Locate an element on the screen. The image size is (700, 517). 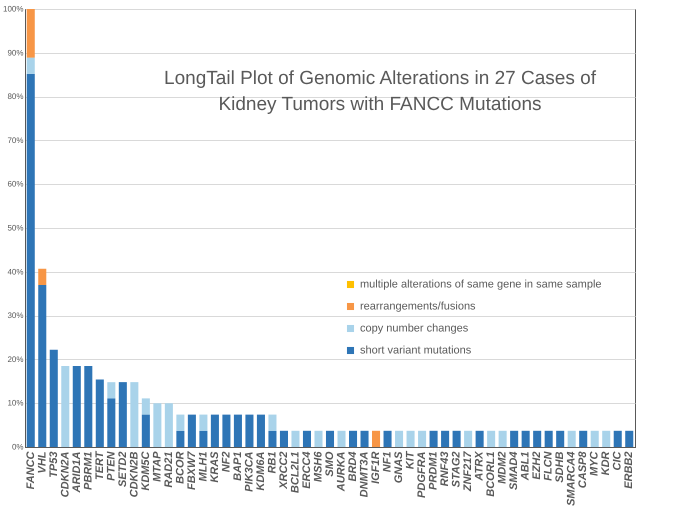
x-tick-label: RAD21 is located at coordinates (168, 470).